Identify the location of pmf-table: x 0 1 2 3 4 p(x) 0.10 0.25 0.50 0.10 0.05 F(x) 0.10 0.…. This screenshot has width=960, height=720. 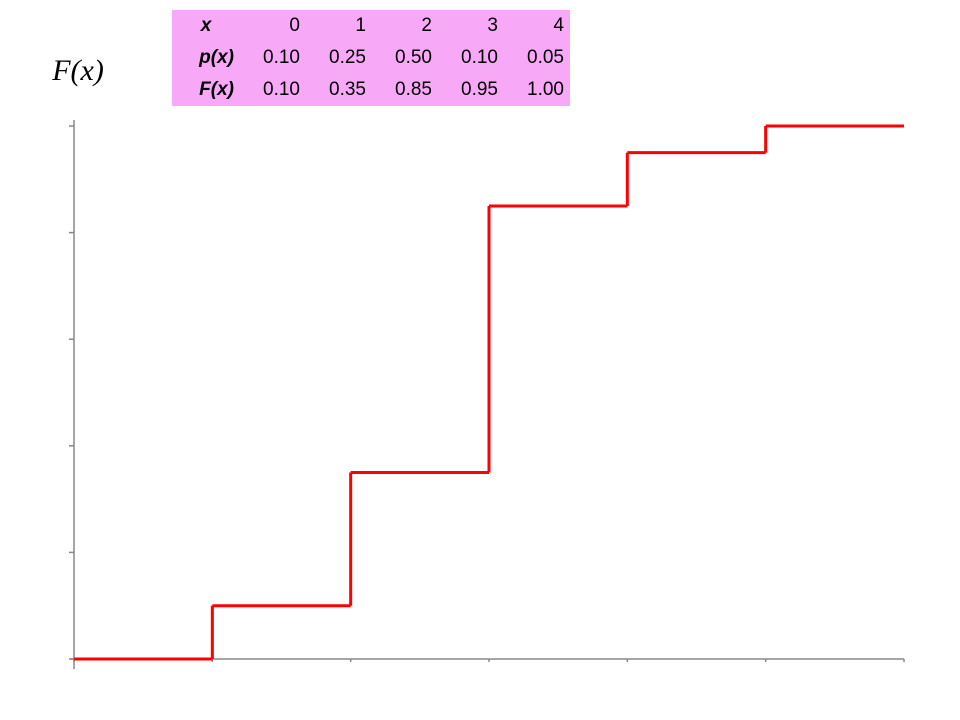
(371, 58).